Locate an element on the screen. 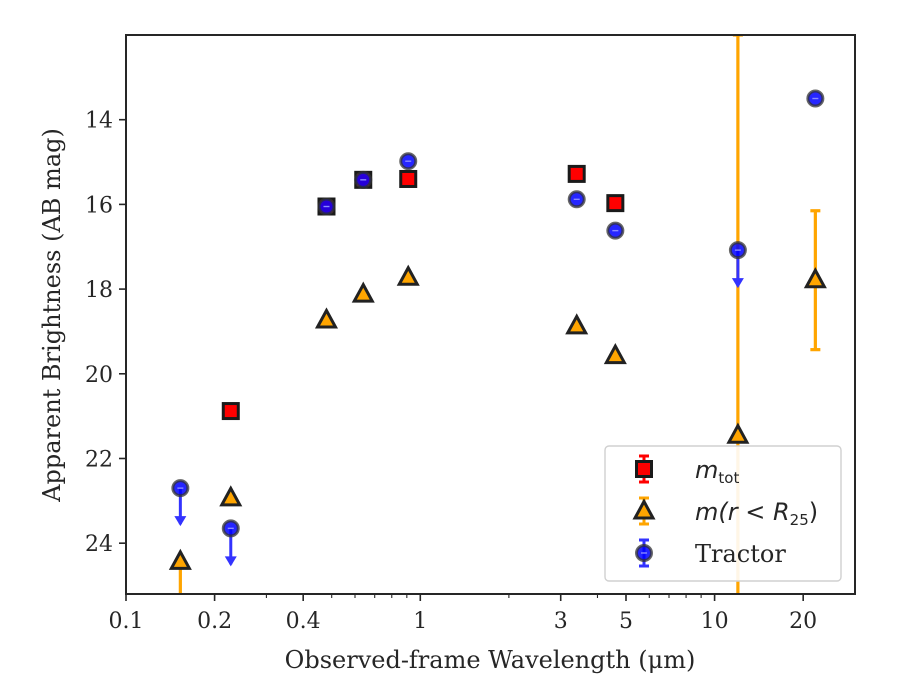 This screenshot has width=900, height=700. legend-label: Tractor is located at coordinates (740, 554).